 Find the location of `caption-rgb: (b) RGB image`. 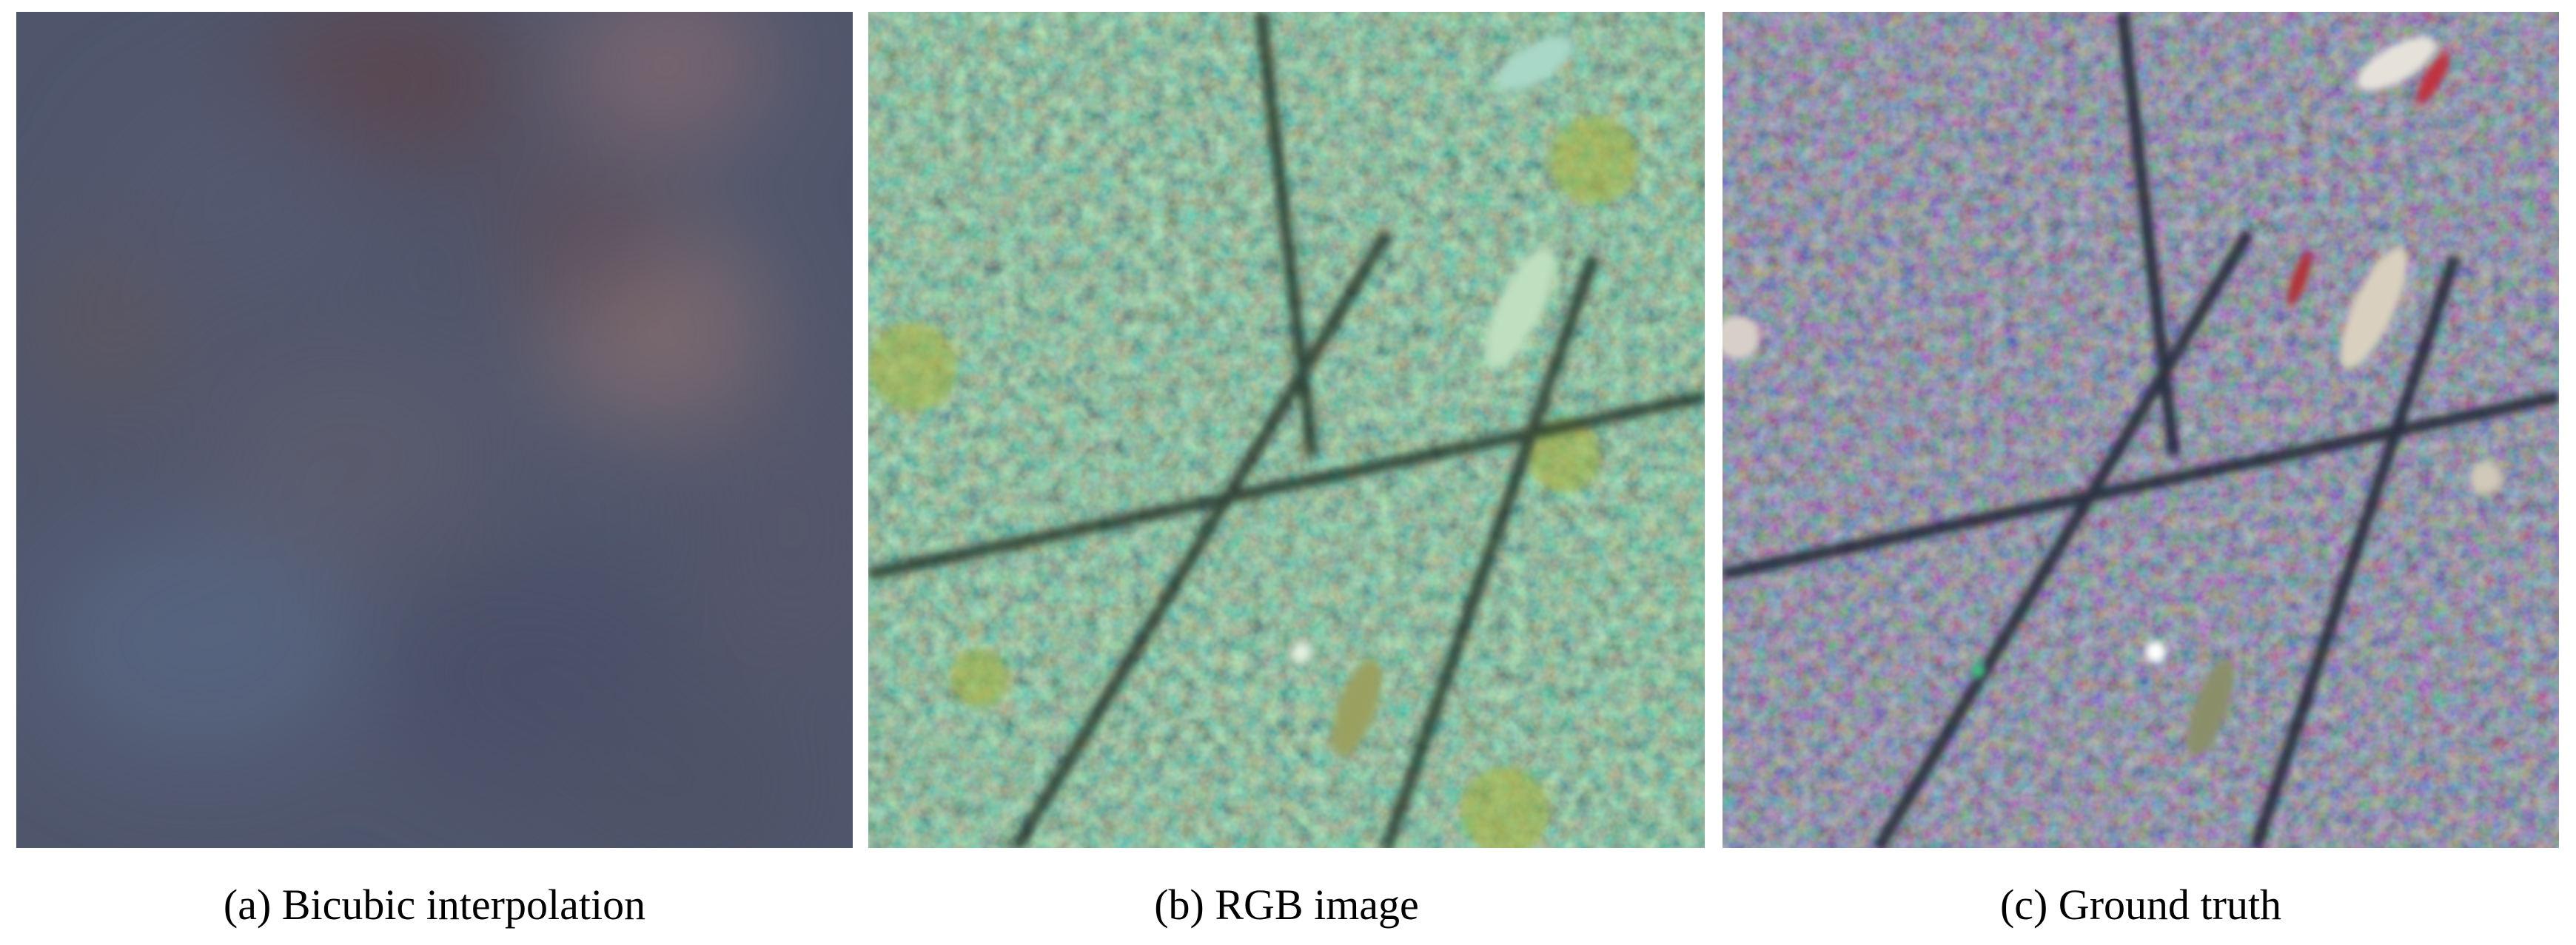

caption-rgb: (b) RGB image is located at coordinates (1286, 905).